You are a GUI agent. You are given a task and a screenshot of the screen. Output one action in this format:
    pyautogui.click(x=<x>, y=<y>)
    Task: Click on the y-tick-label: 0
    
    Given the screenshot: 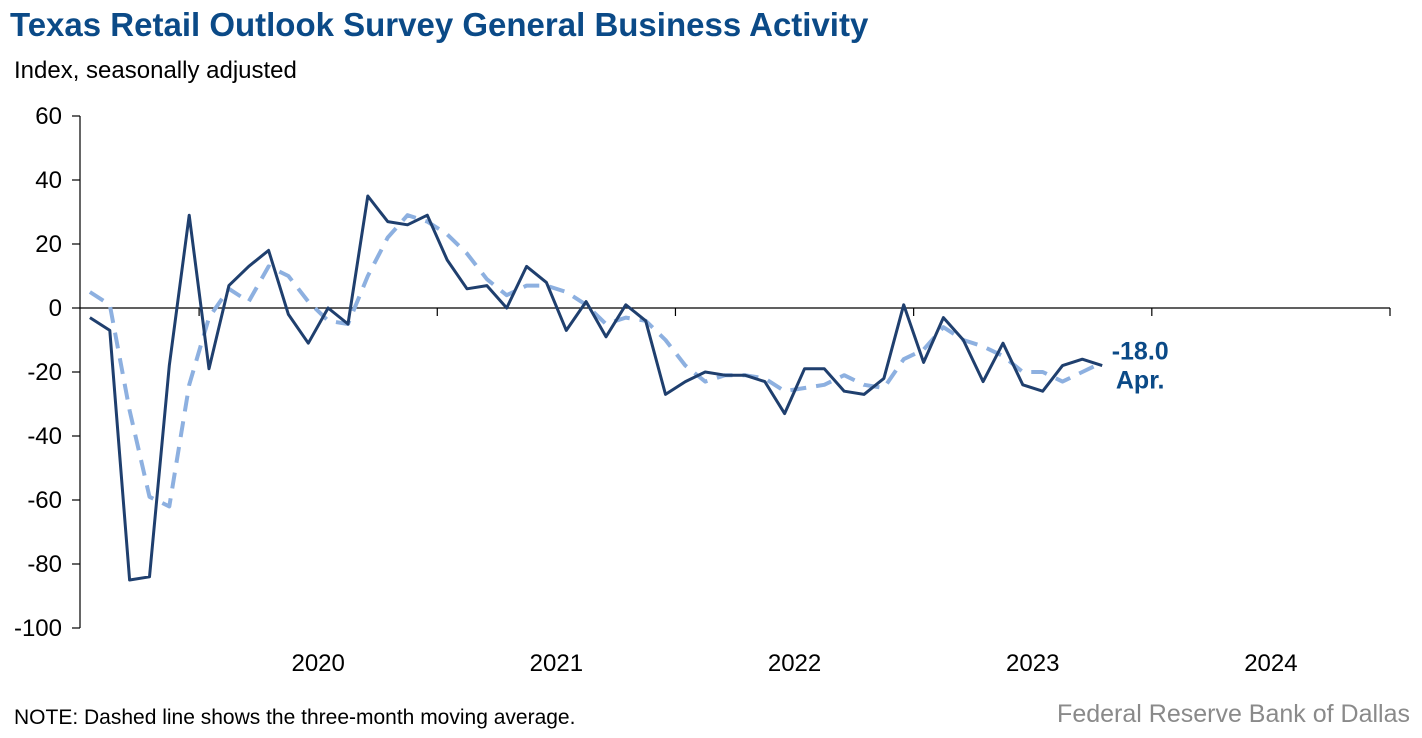 What is the action you would take?
    pyautogui.click(x=55, y=308)
    